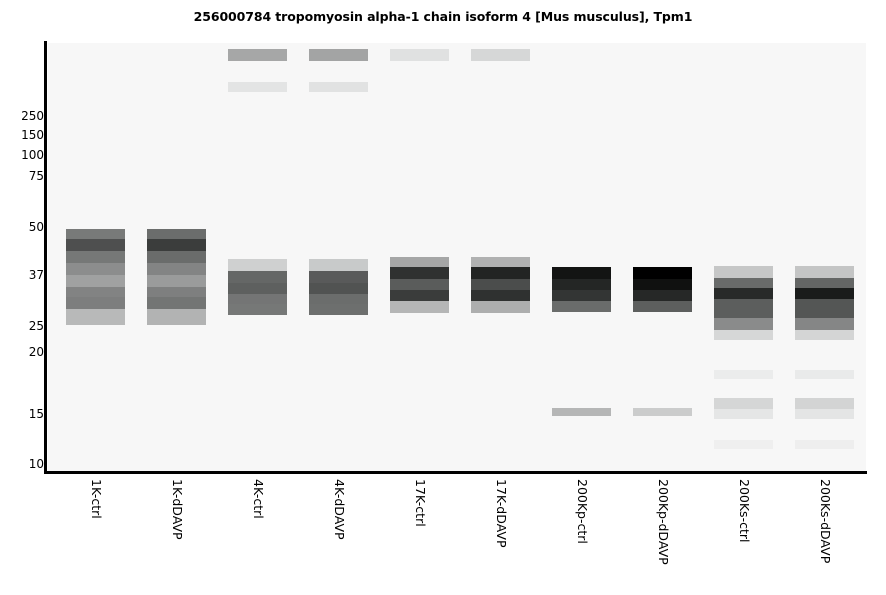  Describe the element at coordinates (96, 534) in the screenshot. I see `x-tick-label-1k-ctrl: 1K-ctrl` at that location.